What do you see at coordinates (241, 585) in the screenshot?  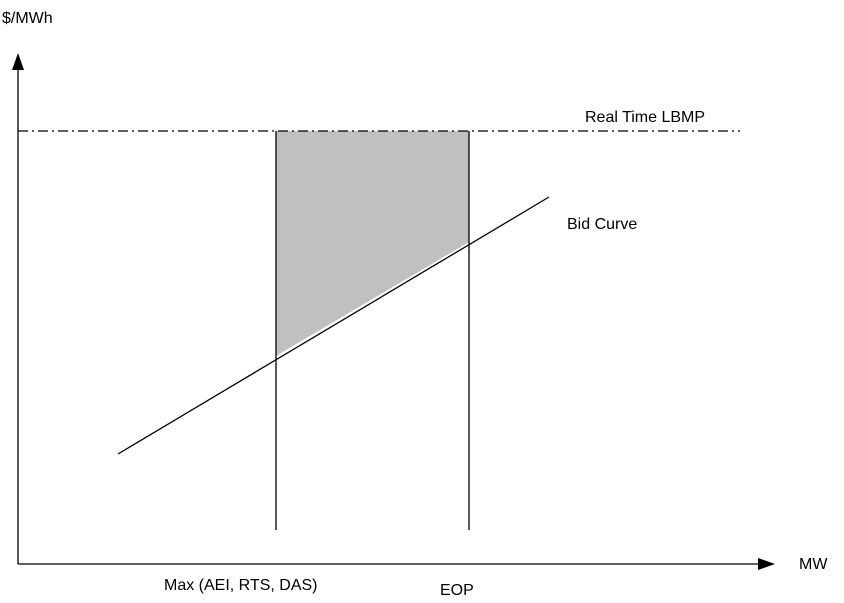 I see `left-bound-label: Max (AEI, RTS, DAS)` at bounding box center [241, 585].